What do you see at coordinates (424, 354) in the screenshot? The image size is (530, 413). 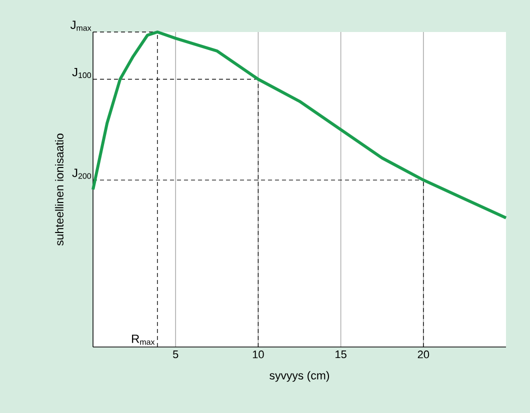 I see `x-tick-label: 20` at bounding box center [424, 354].